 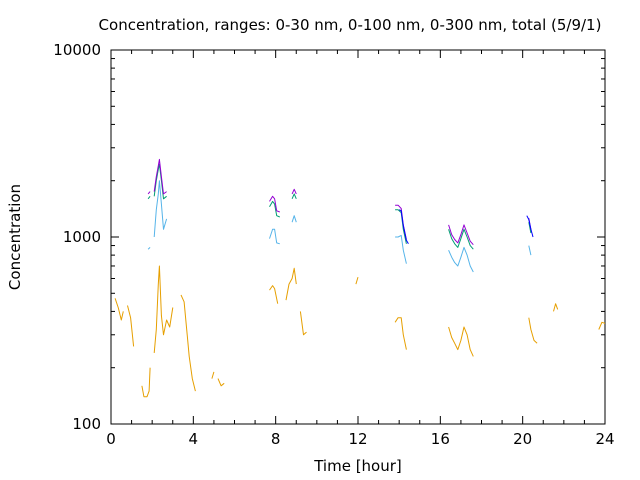 What do you see at coordinates (77, 50) in the screenshot?
I see `y-tick-label: 10000` at bounding box center [77, 50].